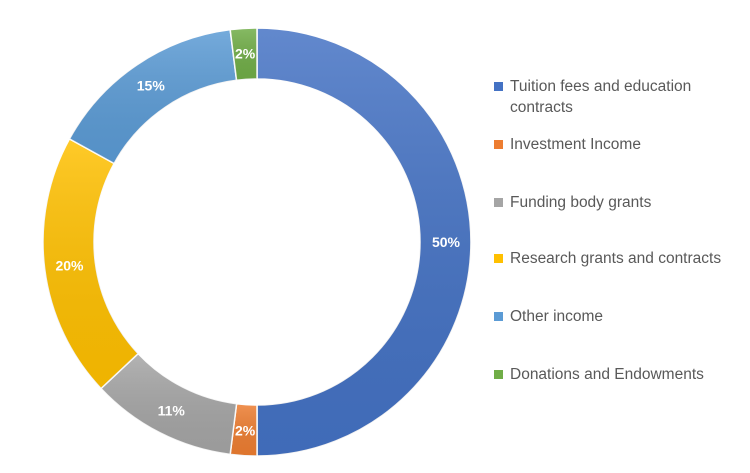  Describe the element at coordinates (446, 242) in the screenshot. I see `data-label: 50%` at that location.